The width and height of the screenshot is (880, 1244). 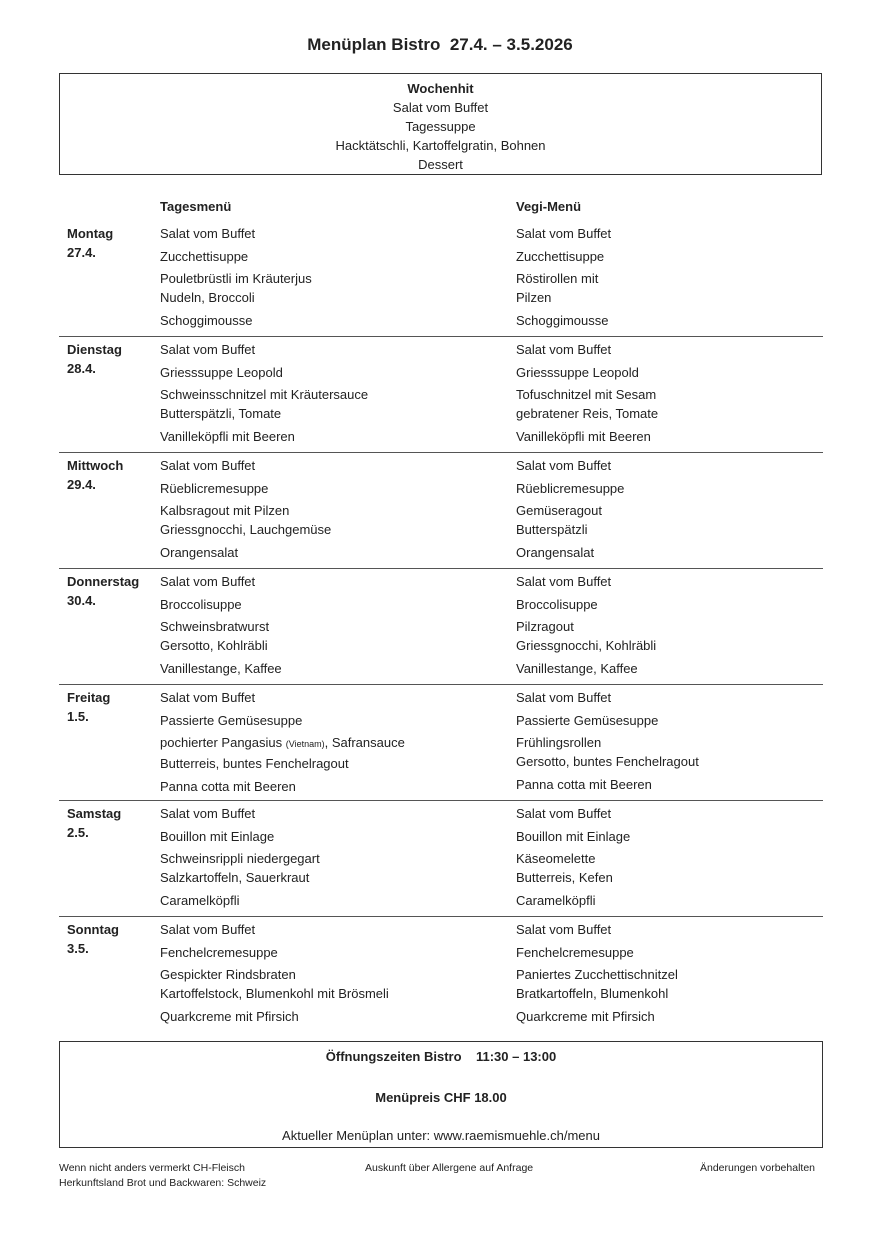 I want to click on main-course: Röstirollen mit Pilzen, so click(x=563, y=288).